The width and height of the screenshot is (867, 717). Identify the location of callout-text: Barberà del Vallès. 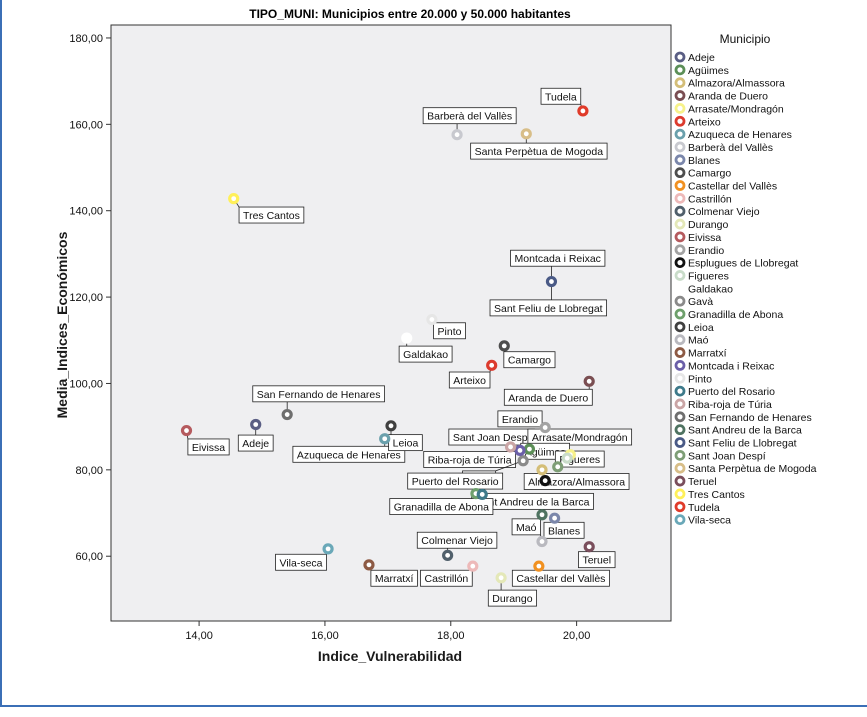
(469, 117).